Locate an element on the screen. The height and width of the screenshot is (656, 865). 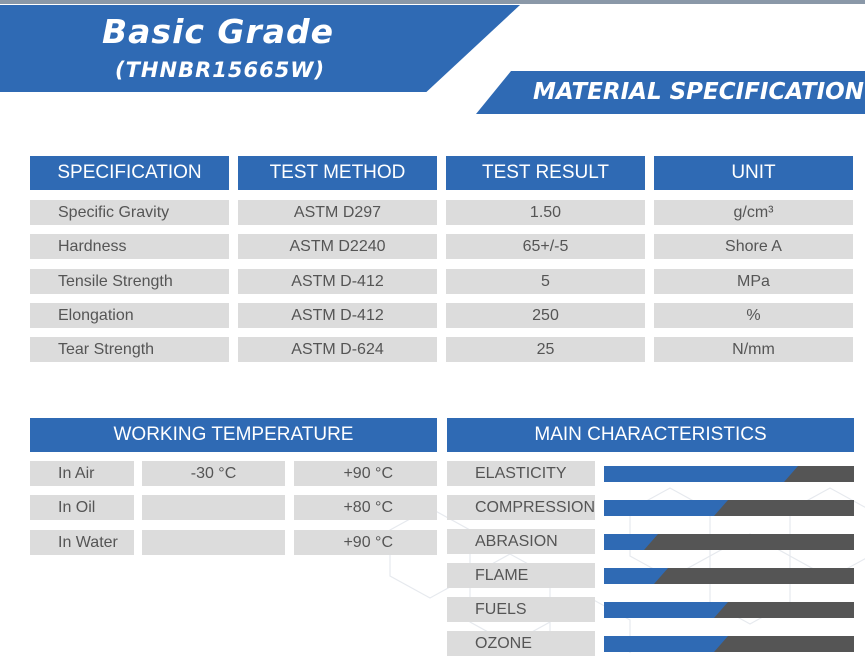
temp-medium: In Oil is located at coordinates (82, 507).